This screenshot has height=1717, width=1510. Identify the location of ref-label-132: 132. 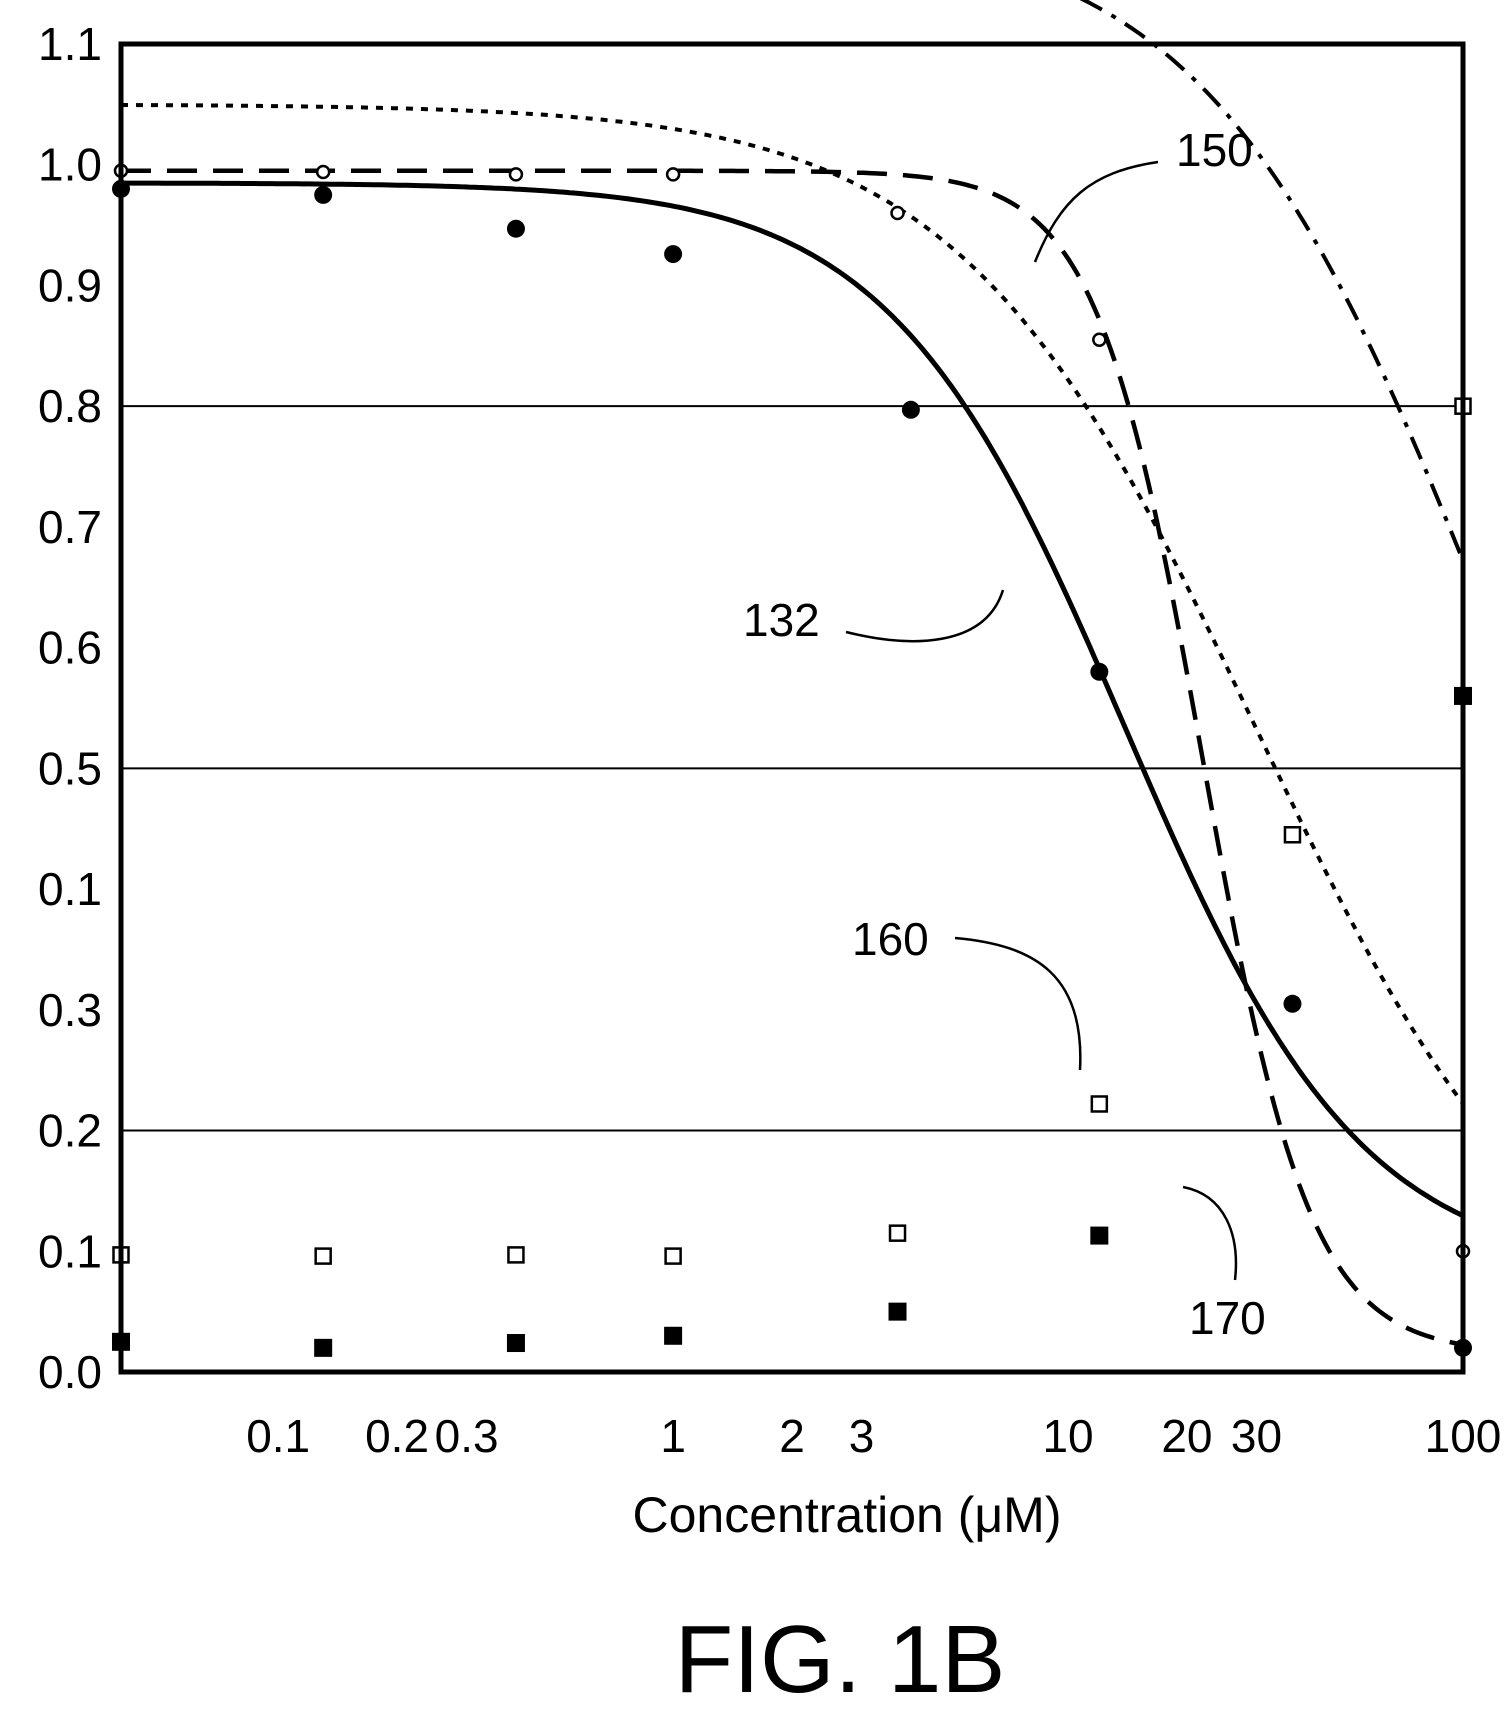
(781, 620).